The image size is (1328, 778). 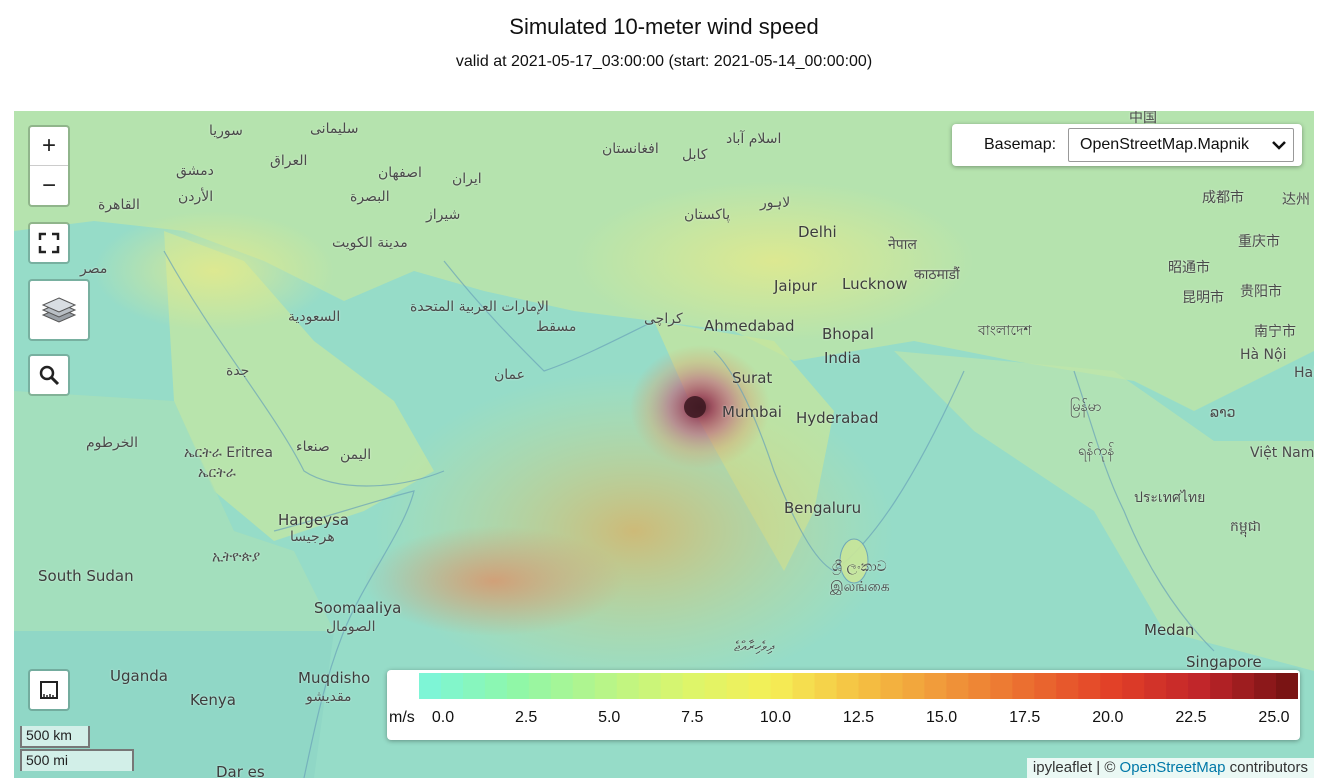 I want to click on fullscreen-icon, so click(x=49, y=243).